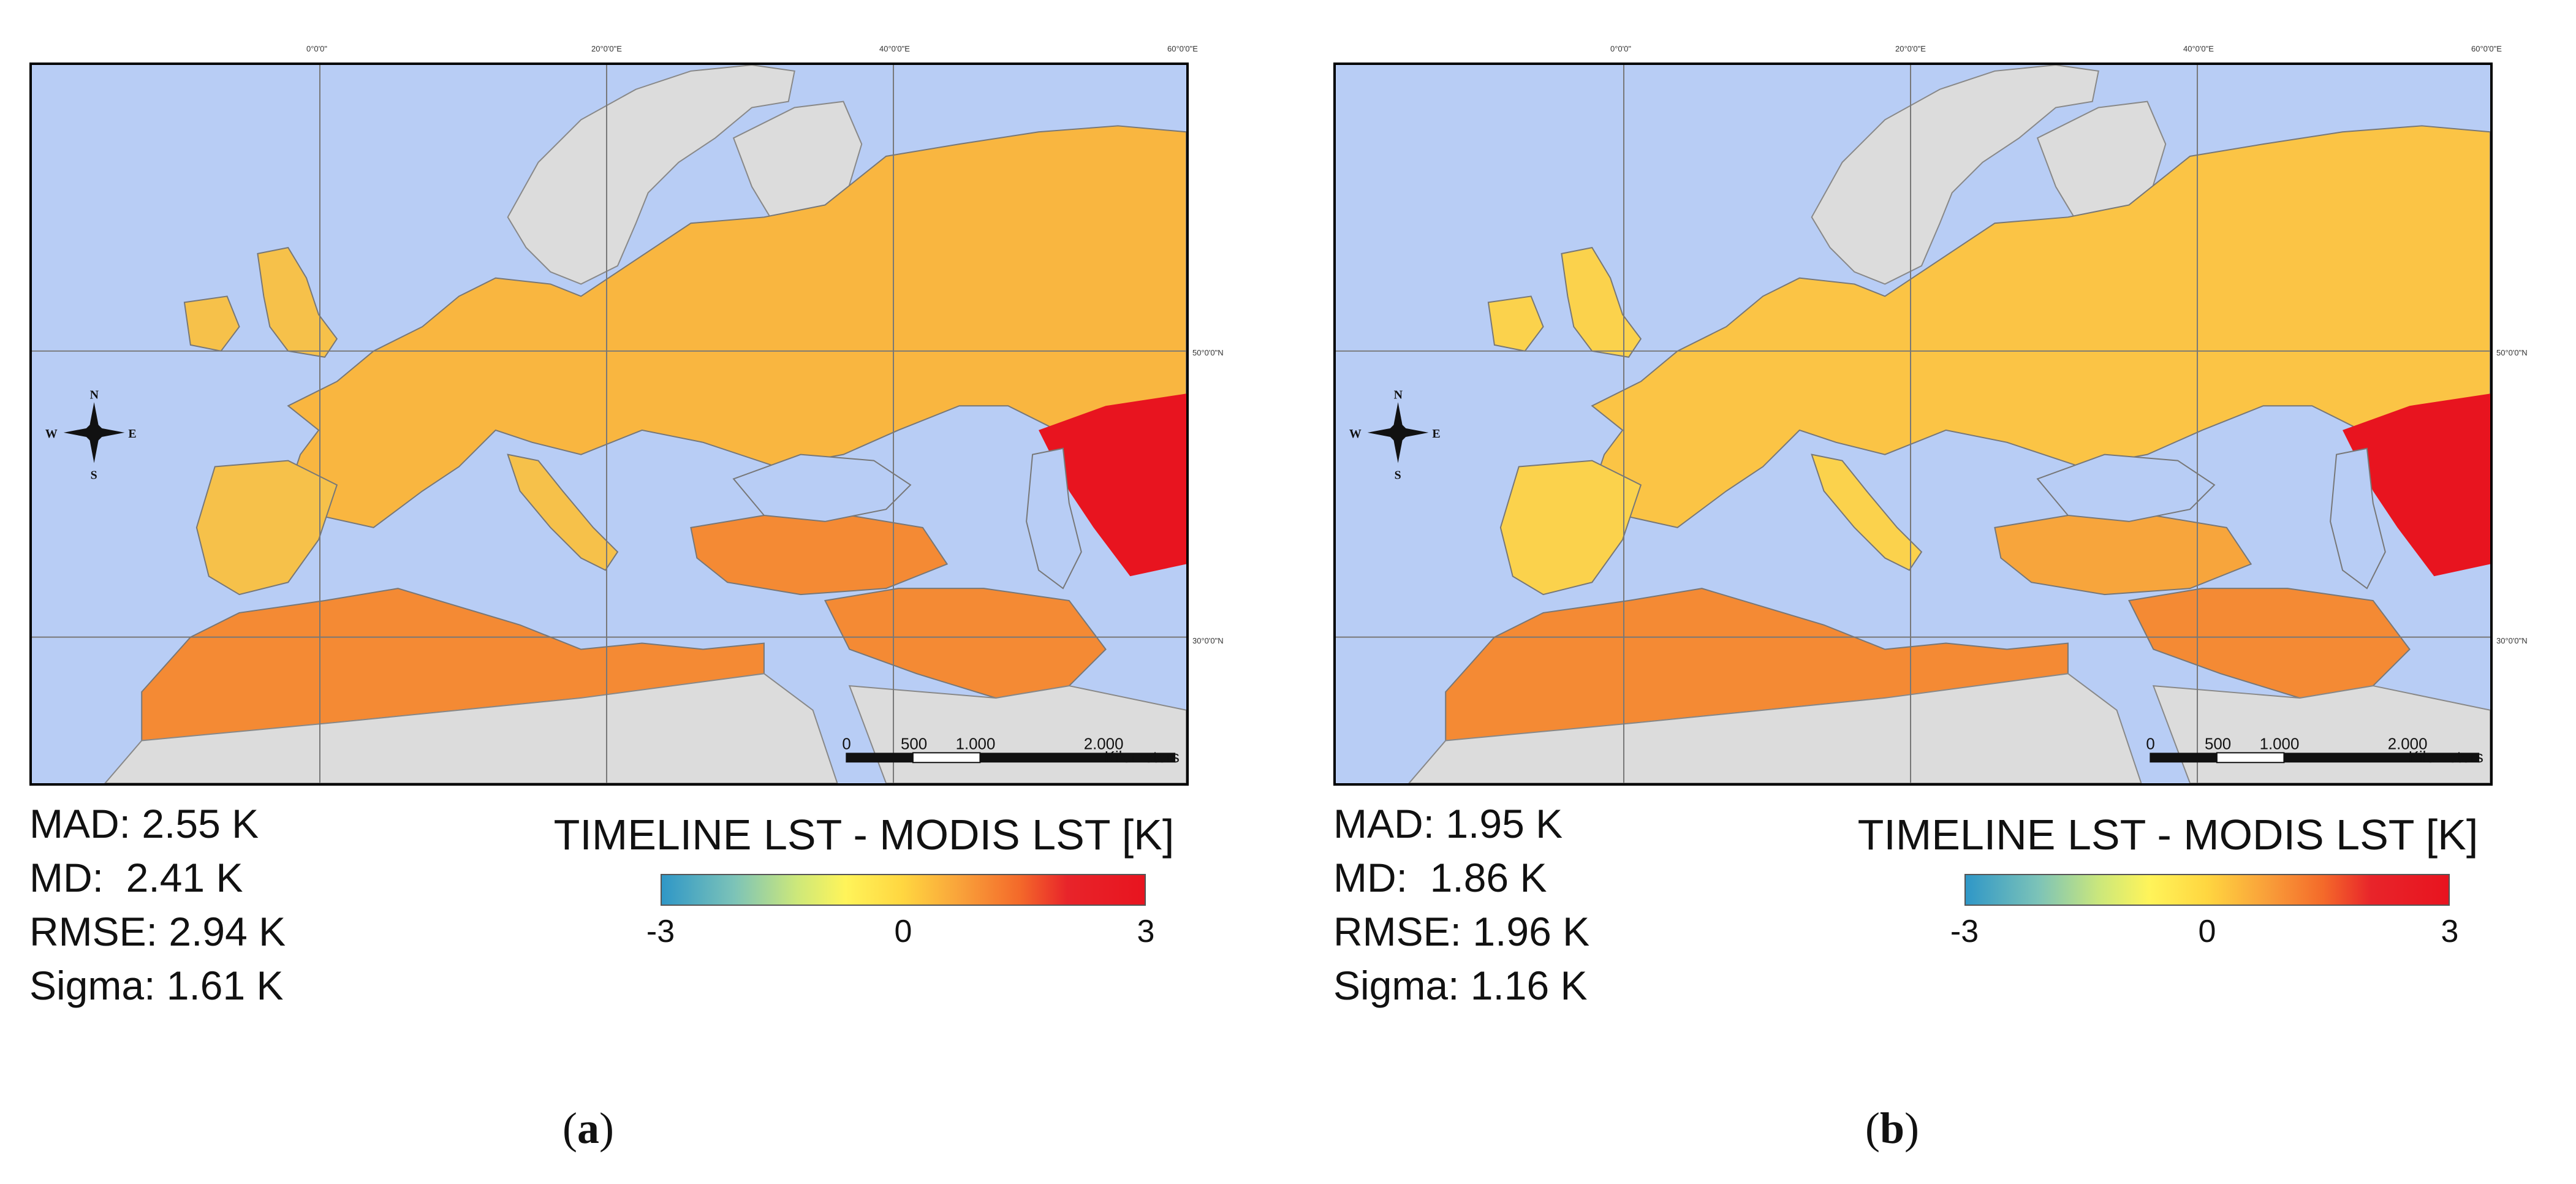 Image resolution: width=2576 pixels, height=1184 pixels. I want to click on stat-sigma: Sigma: 1.61 K, so click(156, 985).